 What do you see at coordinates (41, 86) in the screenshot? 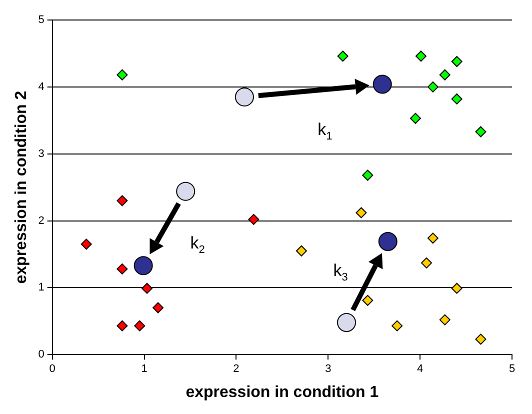
I see `y-tick-label: 4` at bounding box center [41, 86].